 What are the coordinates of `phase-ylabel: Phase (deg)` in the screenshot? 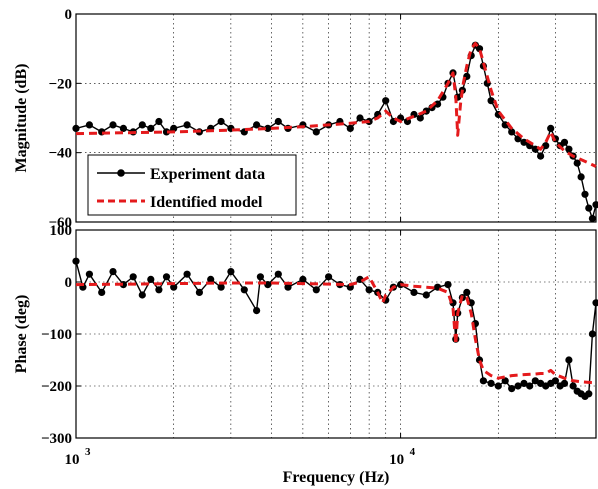 It's located at (21, 334).